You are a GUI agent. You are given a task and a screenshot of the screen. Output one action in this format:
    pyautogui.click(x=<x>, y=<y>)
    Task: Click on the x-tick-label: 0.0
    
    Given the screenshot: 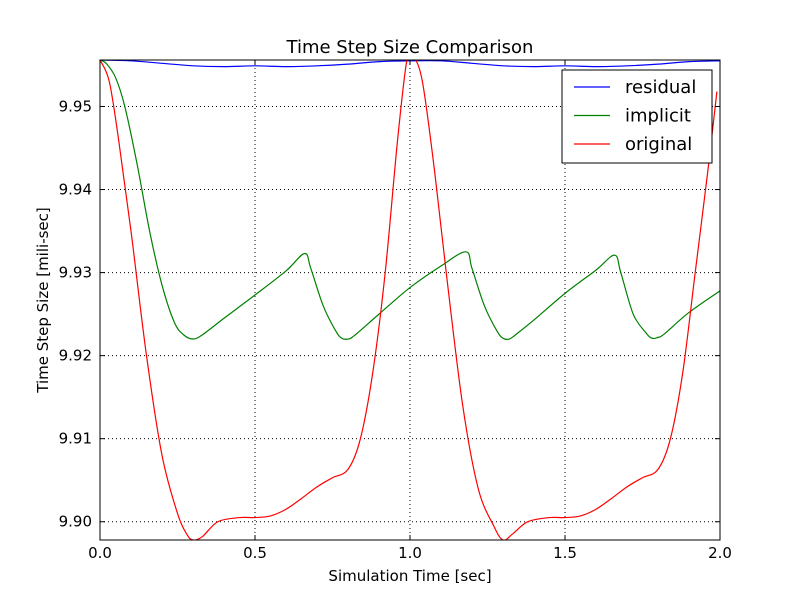 What is the action you would take?
    pyautogui.click(x=100, y=553)
    